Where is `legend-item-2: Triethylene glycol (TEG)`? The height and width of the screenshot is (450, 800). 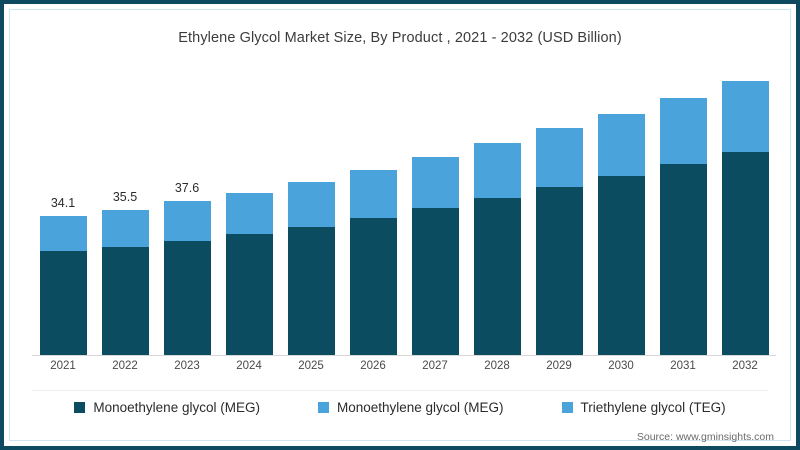 legend-item-2: Triethylene glycol (TEG) is located at coordinates (643, 407).